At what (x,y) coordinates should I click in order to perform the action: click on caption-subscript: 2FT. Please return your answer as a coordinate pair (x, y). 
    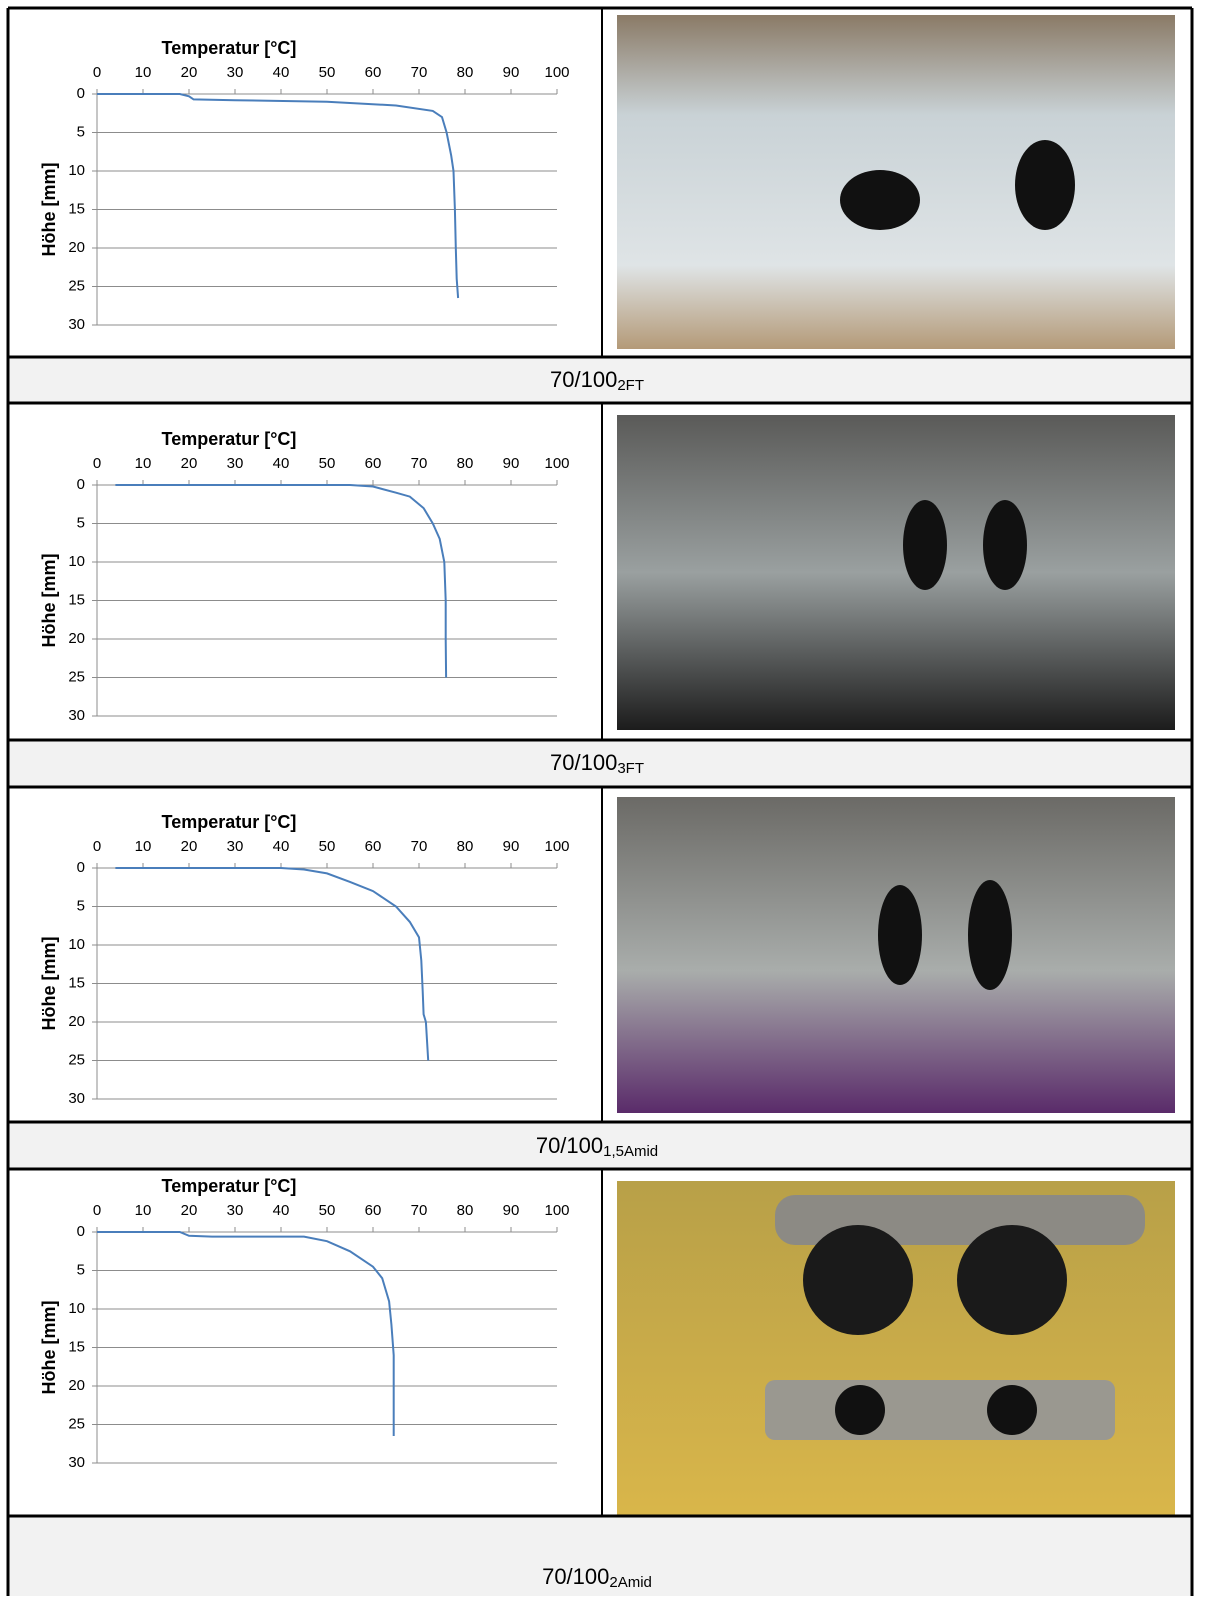
    Looking at the image, I should click on (630, 385).